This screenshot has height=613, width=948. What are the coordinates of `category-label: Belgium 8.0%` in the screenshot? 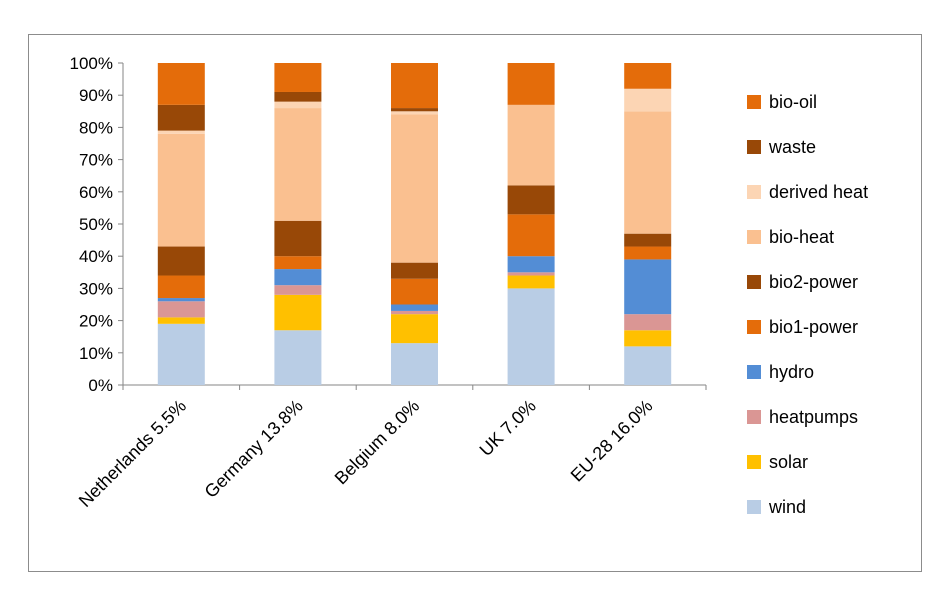 It's located at (377, 442).